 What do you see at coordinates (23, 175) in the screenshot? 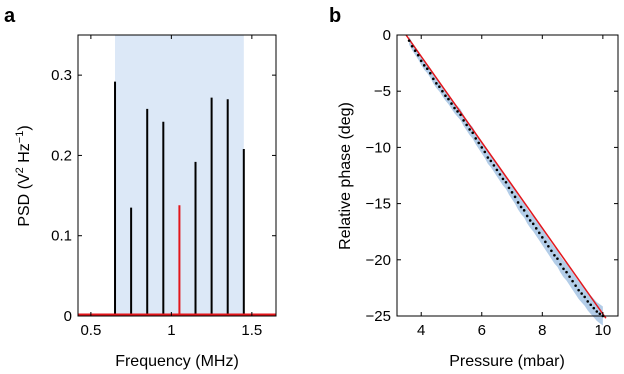
I see `panel-a-ylabel: PSD (V2 Hz−1)` at bounding box center [23, 175].